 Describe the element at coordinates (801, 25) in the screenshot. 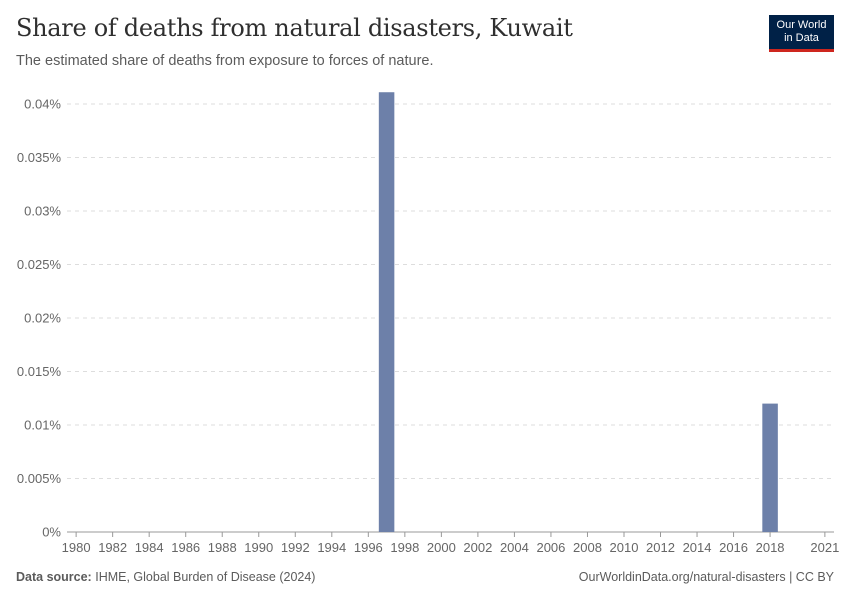

I see `logo-line-1: Our World` at that location.